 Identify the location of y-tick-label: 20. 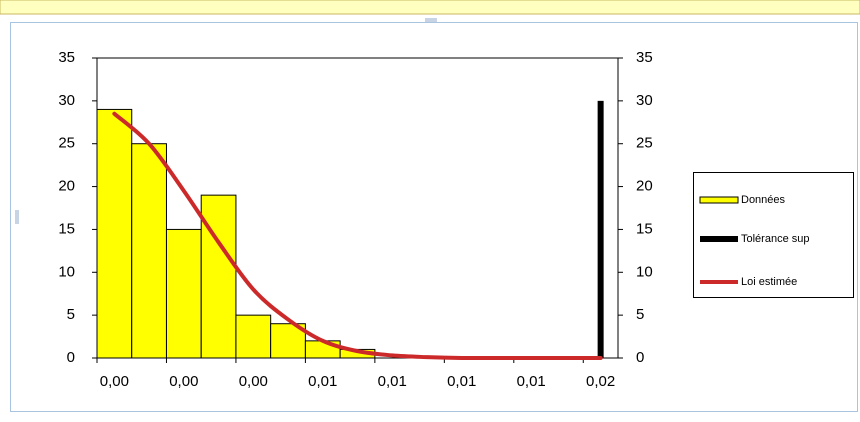
(66, 186).